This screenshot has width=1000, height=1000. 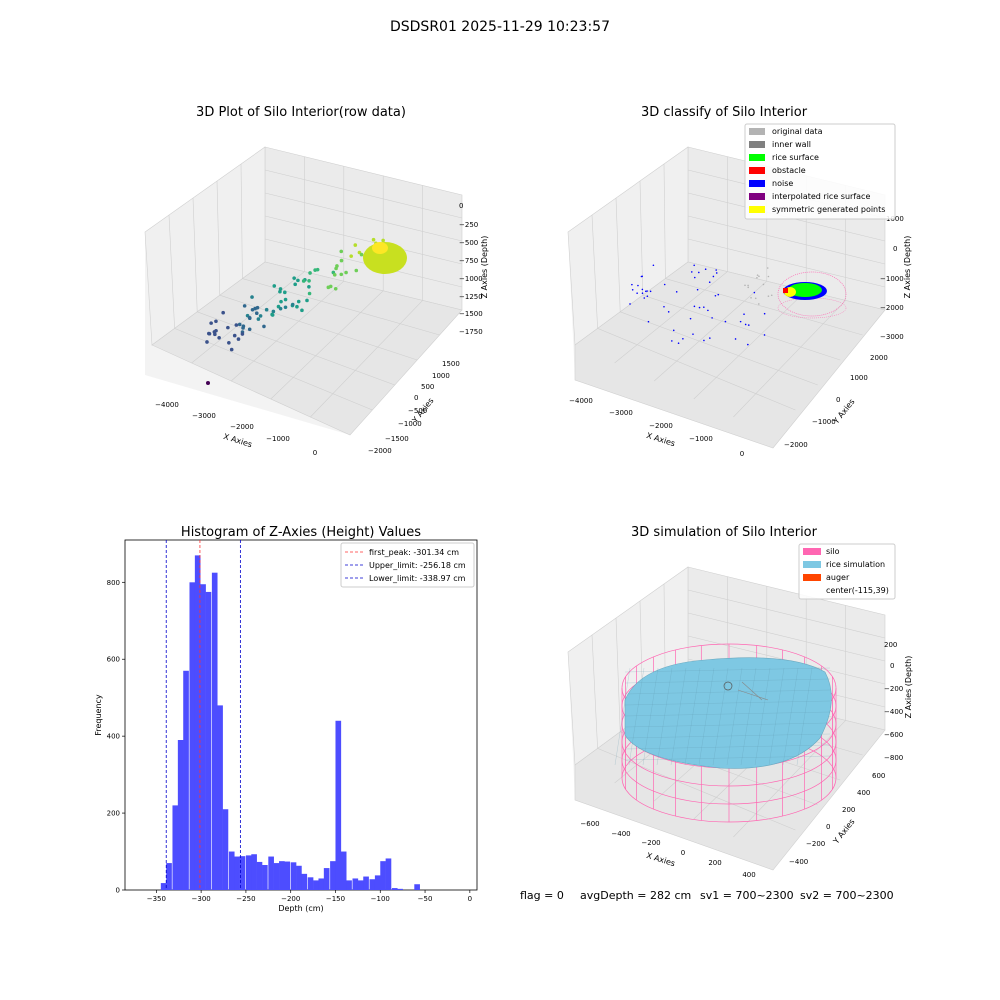 What do you see at coordinates (484, 267) in the screenshot?
I see `raw-z-label: Z Axies (Depth)` at bounding box center [484, 267].